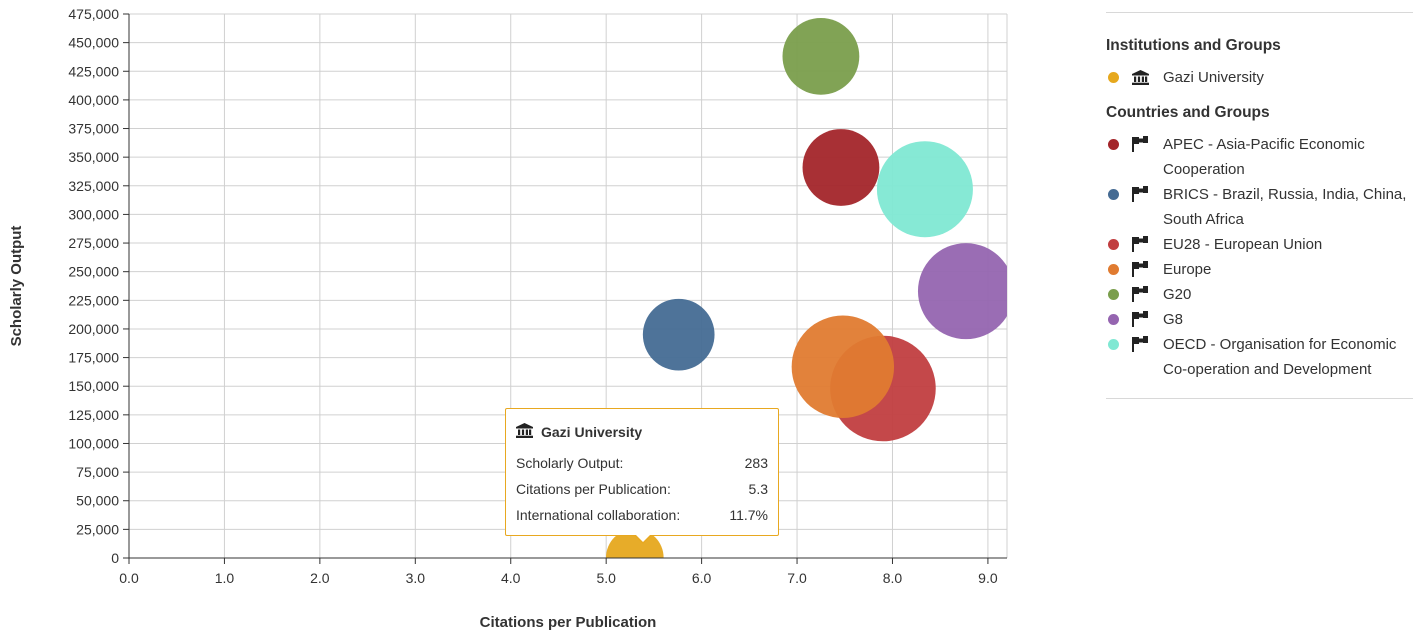 This screenshot has height=632, width=1426. What do you see at coordinates (893, 578) in the screenshot?
I see `x-tick-label: 8.0` at bounding box center [893, 578].